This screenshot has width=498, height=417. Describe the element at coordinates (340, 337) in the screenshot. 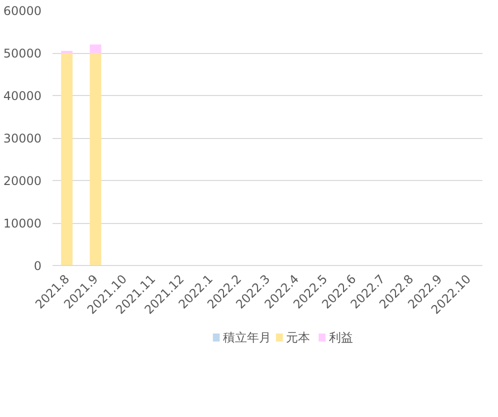

I see `legend-label: 利益` at that location.